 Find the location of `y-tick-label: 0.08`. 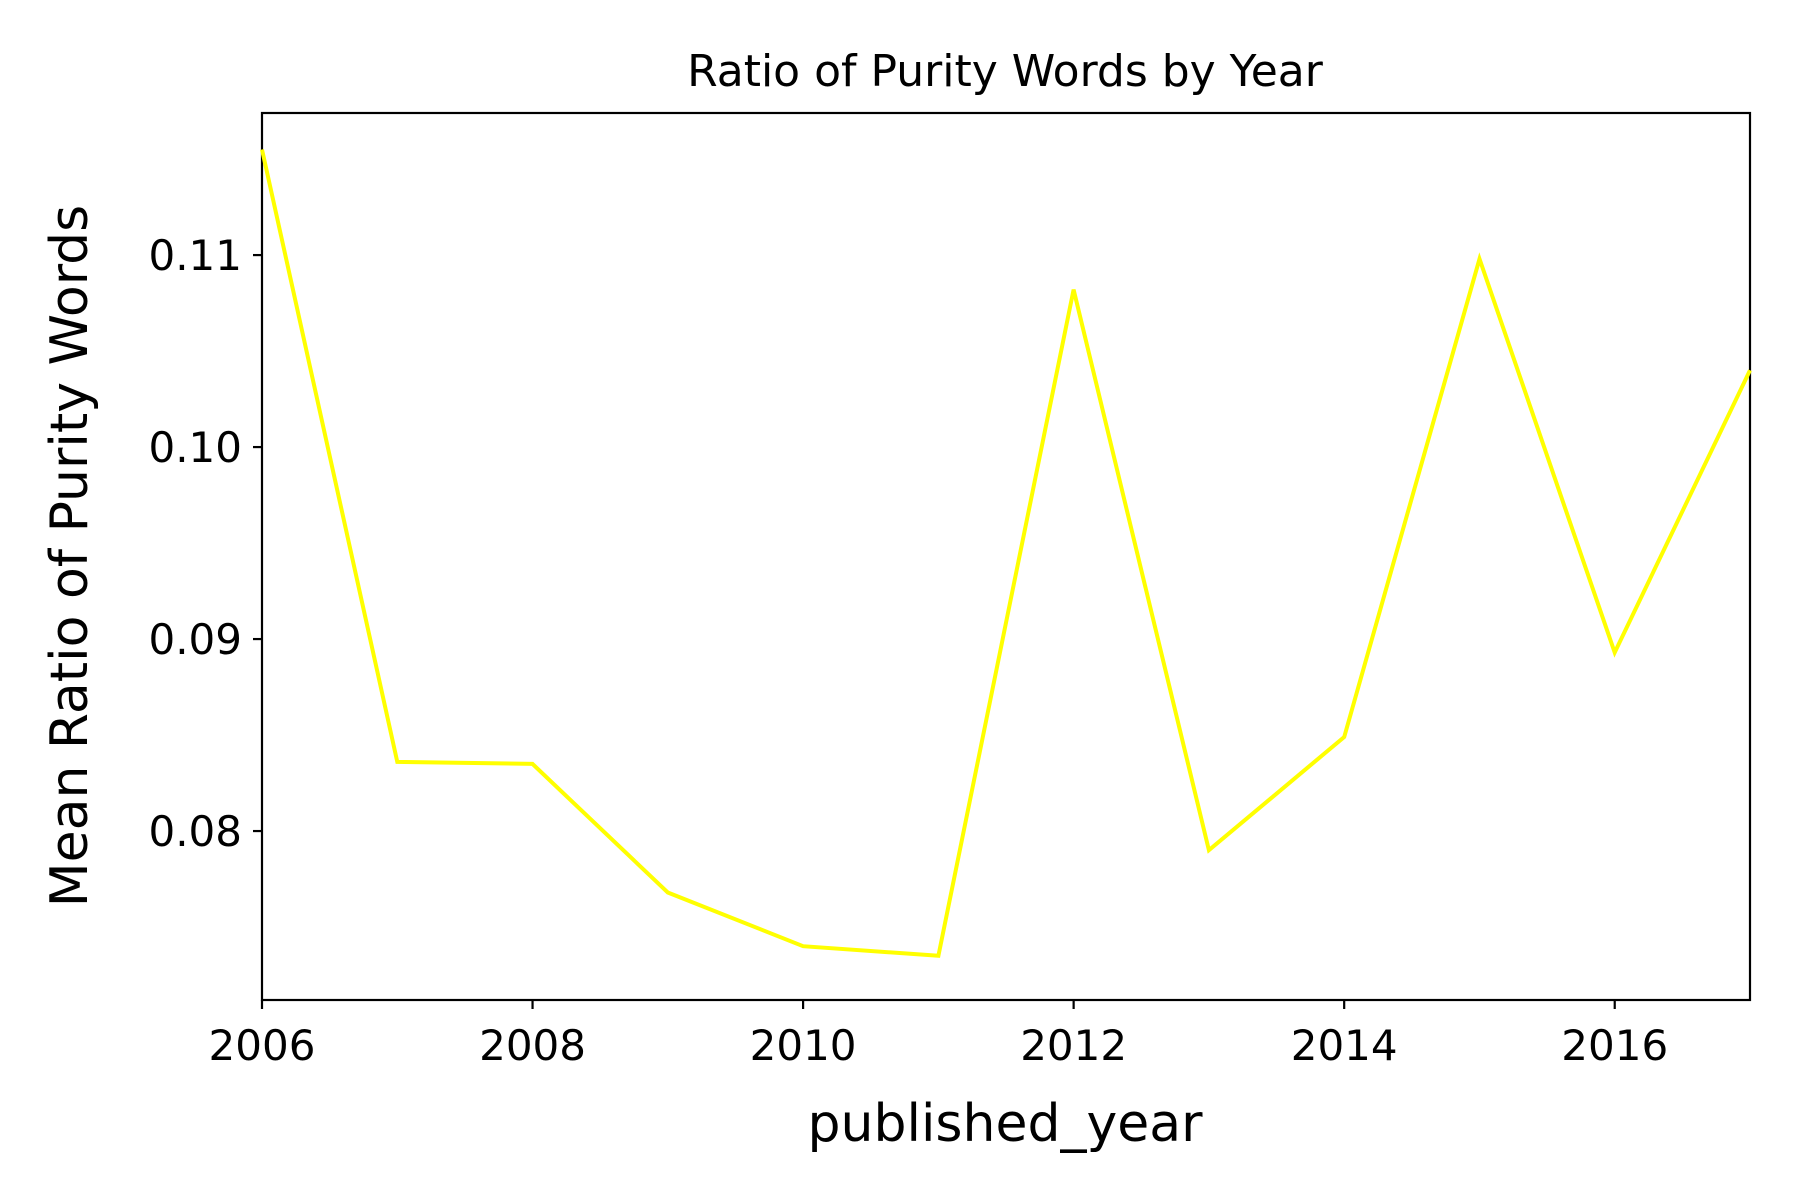

y-tick-label: 0.08 is located at coordinates (195, 831).